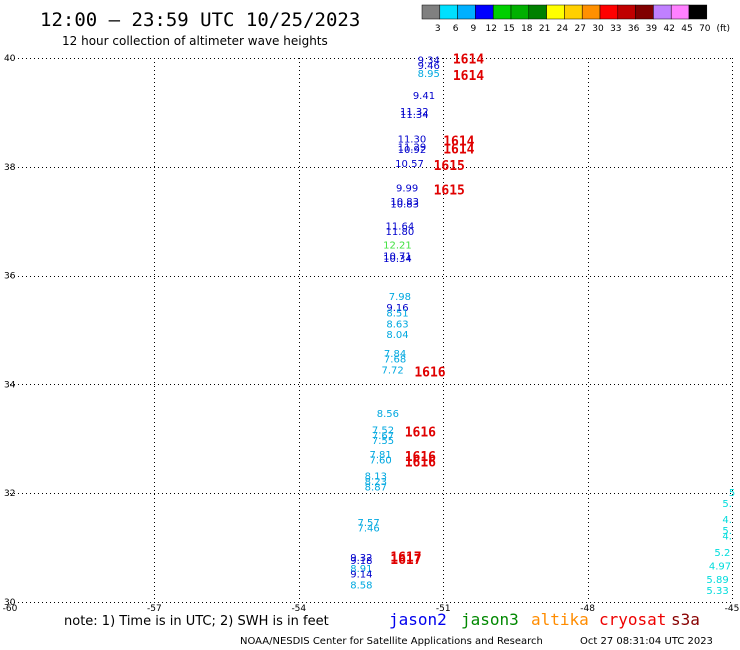  Describe the element at coordinates (414, 112) in the screenshot. I see `wave-height-value: 11.32` at that location.